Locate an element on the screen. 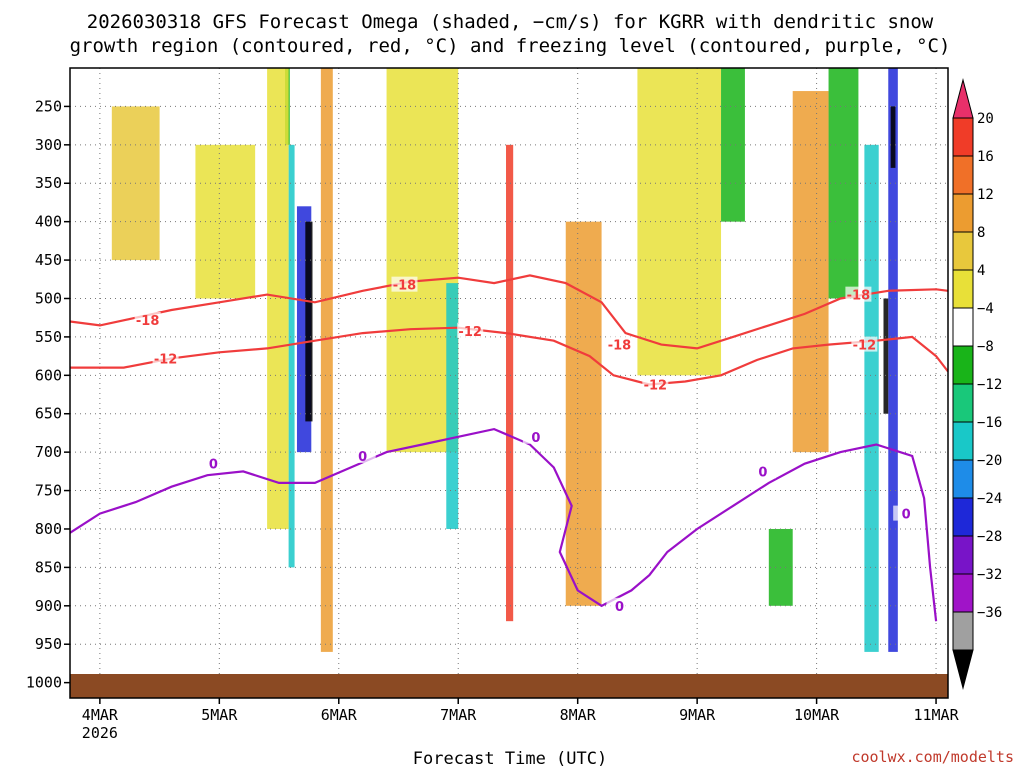  colorbar-label-10: −24 is located at coordinates (989, 499).